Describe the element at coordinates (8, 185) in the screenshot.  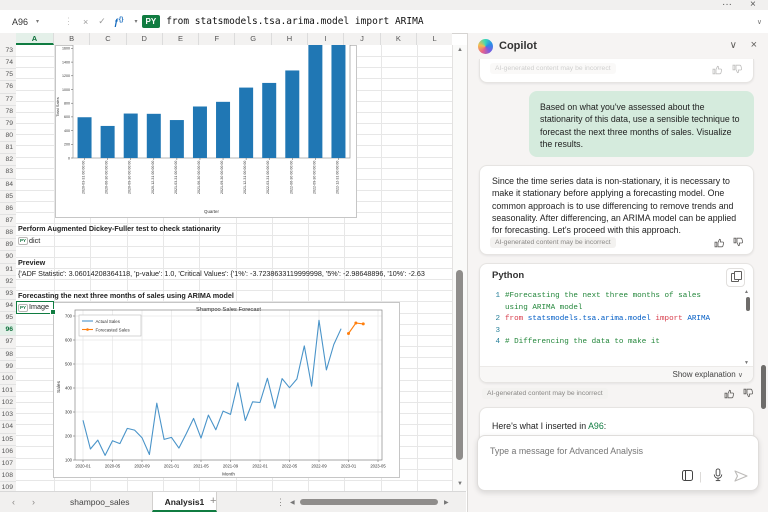
I see `row-header-84: 84` at that location.